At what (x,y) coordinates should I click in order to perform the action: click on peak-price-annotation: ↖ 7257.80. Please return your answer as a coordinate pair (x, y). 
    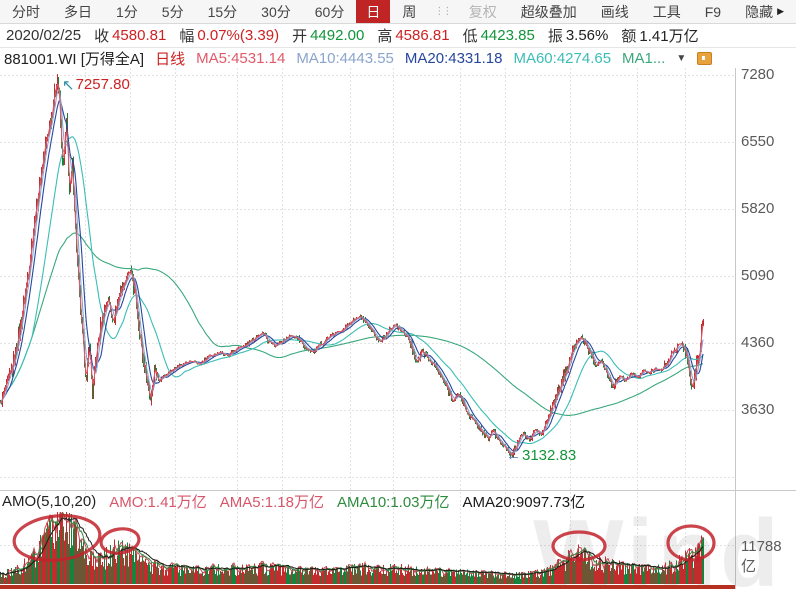
    Looking at the image, I should click on (96, 85).